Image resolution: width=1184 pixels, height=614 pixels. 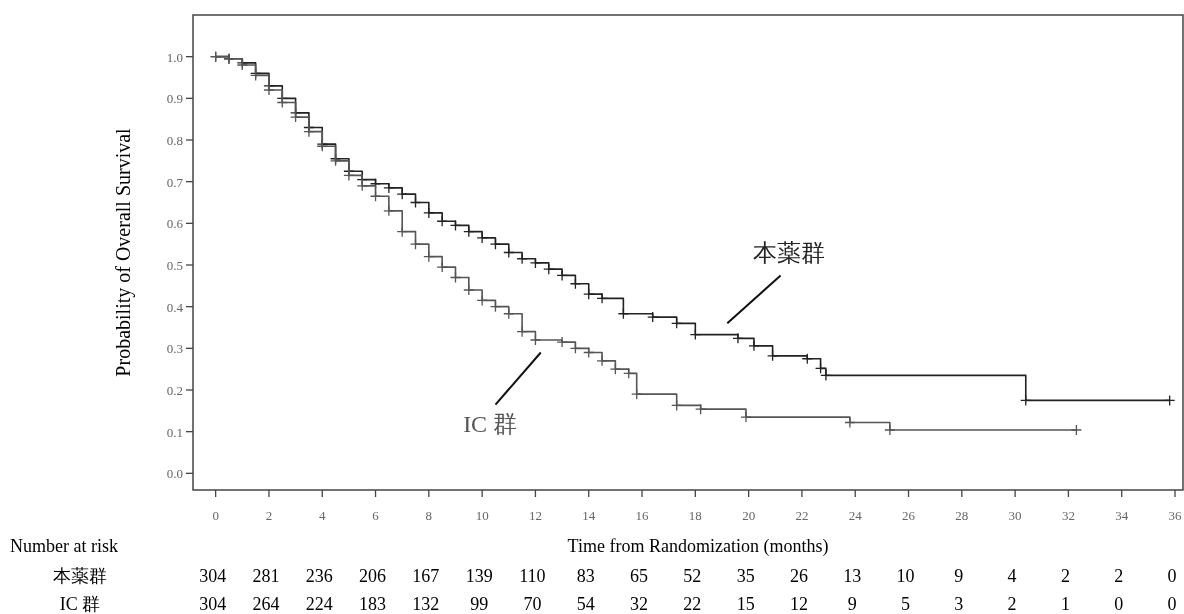 What do you see at coordinates (123, 252) in the screenshot?
I see `y-axis-title: Probability of Overall Survival` at bounding box center [123, 252].